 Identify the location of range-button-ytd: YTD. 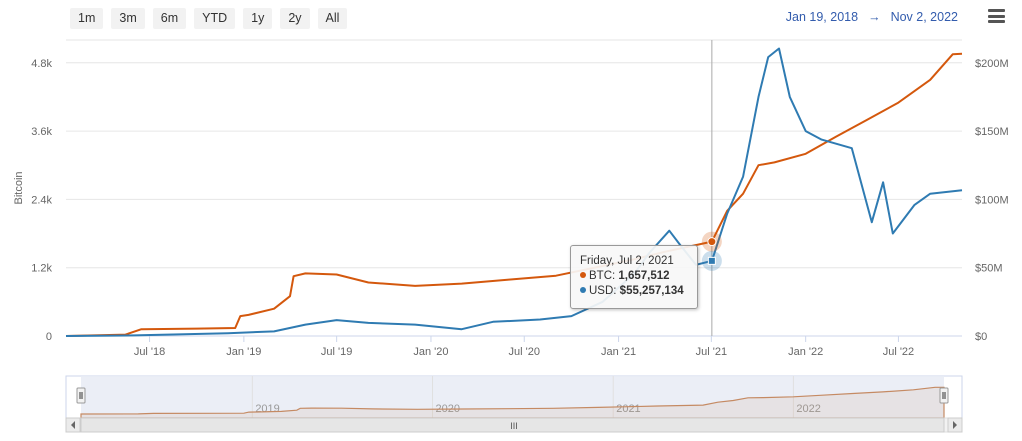
(215, 18).